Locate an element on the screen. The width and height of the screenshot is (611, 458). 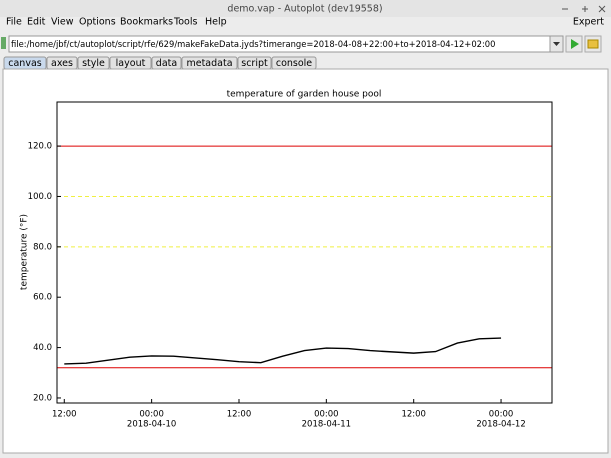
tab-label: canvas is located at coordinates (25, 63).